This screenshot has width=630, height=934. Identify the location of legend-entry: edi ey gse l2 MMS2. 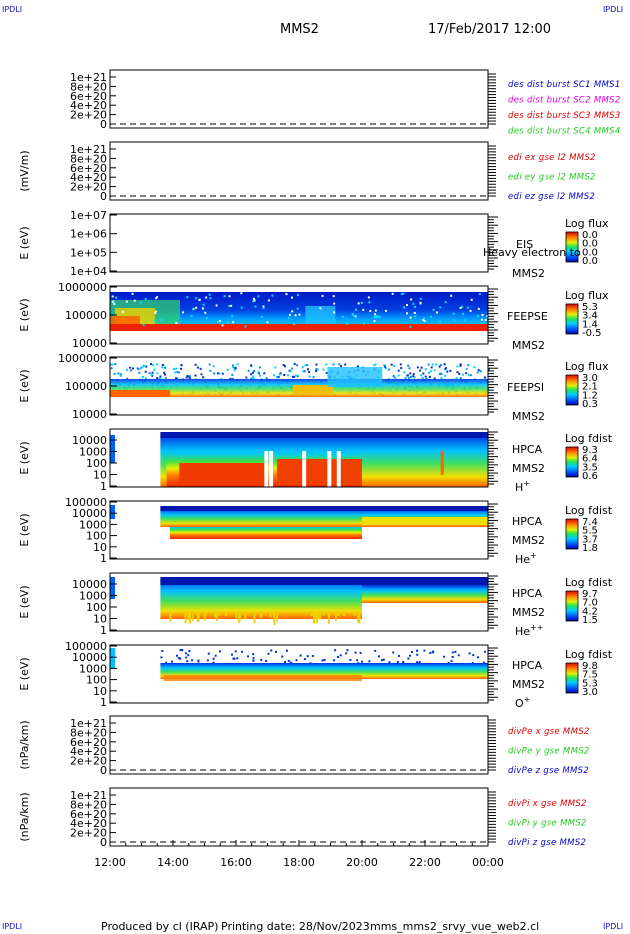
(552, 178).